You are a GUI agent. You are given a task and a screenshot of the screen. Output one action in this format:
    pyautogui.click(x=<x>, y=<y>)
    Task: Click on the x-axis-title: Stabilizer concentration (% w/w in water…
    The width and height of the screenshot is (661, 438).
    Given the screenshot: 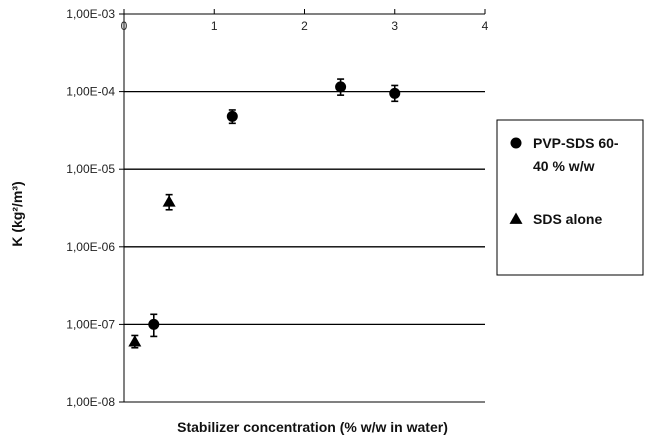 What is the action you would take?
    pyautogui.click(x=312, y=427)
    